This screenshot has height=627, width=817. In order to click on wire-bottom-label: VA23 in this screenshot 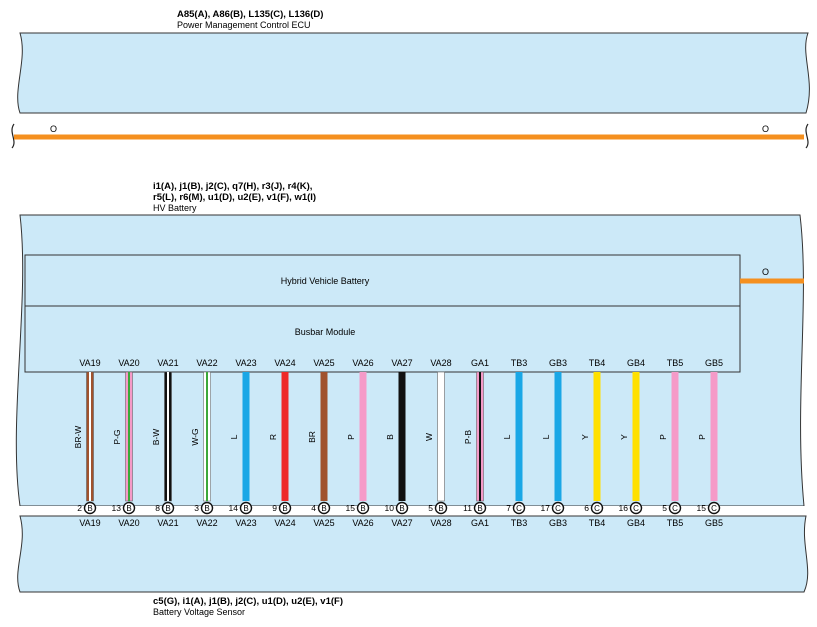, I will do `click(245, 523)`.